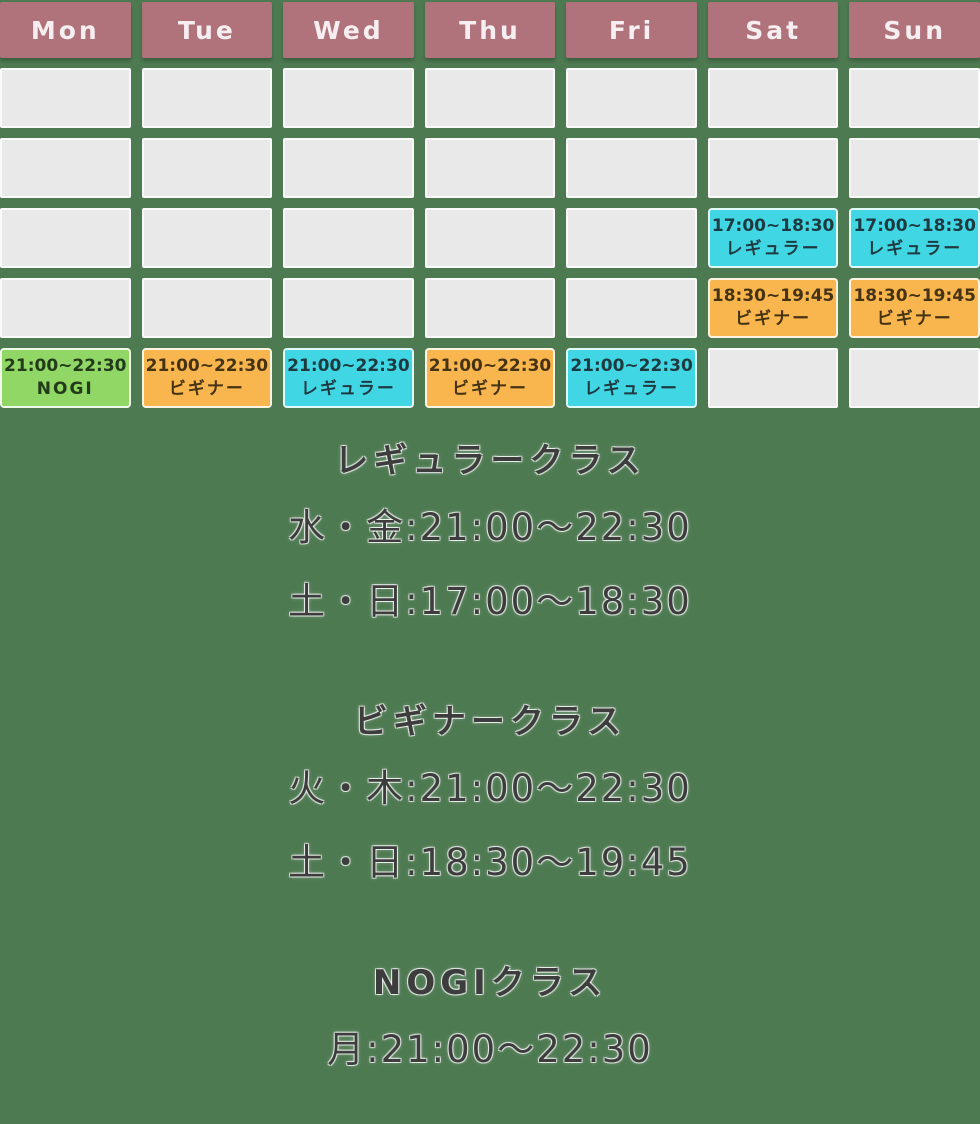  What do you see at coordinates (207, 98) in the screenshot?
I see `empty-slot-tue-row1` at bounding box center [207, 98].